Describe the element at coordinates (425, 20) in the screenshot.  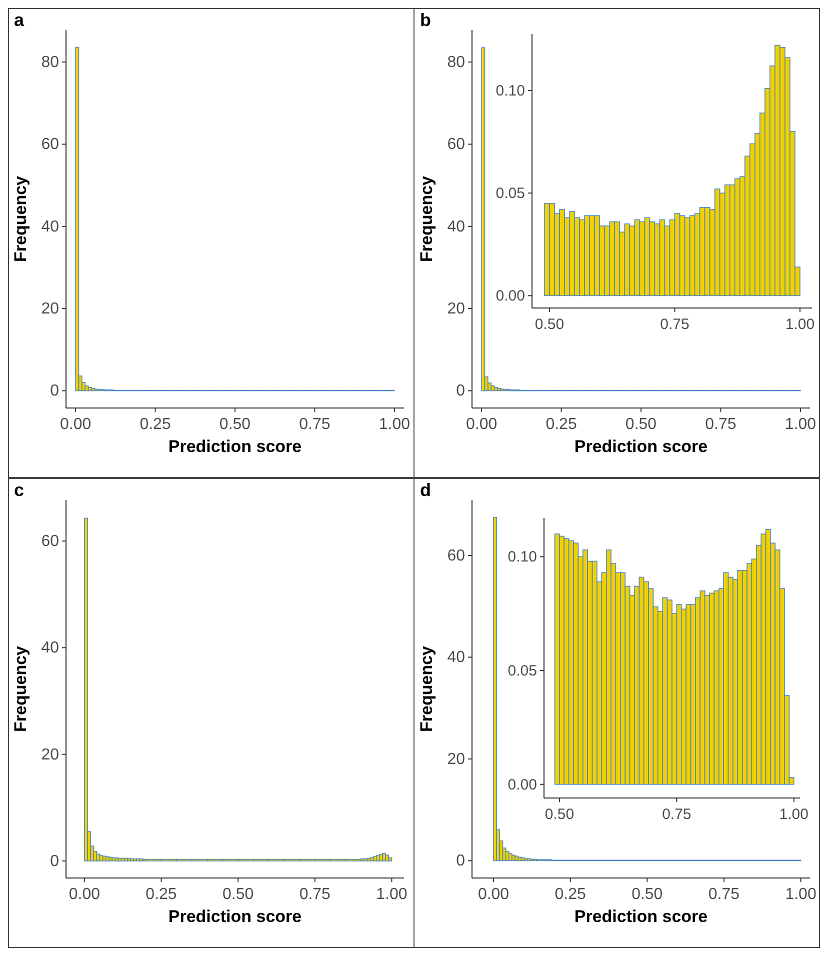
I see `chart-title: b` at that location.